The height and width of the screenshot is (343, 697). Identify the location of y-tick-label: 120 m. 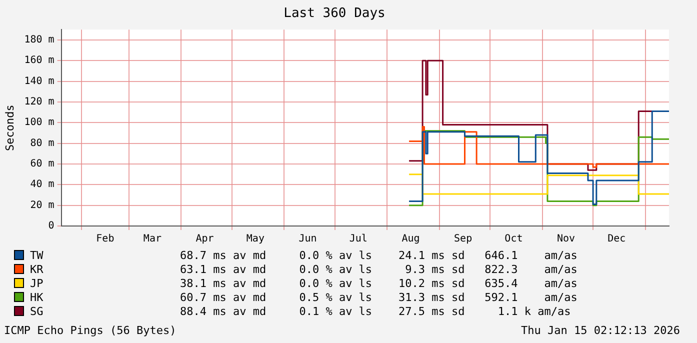
(39, 102).